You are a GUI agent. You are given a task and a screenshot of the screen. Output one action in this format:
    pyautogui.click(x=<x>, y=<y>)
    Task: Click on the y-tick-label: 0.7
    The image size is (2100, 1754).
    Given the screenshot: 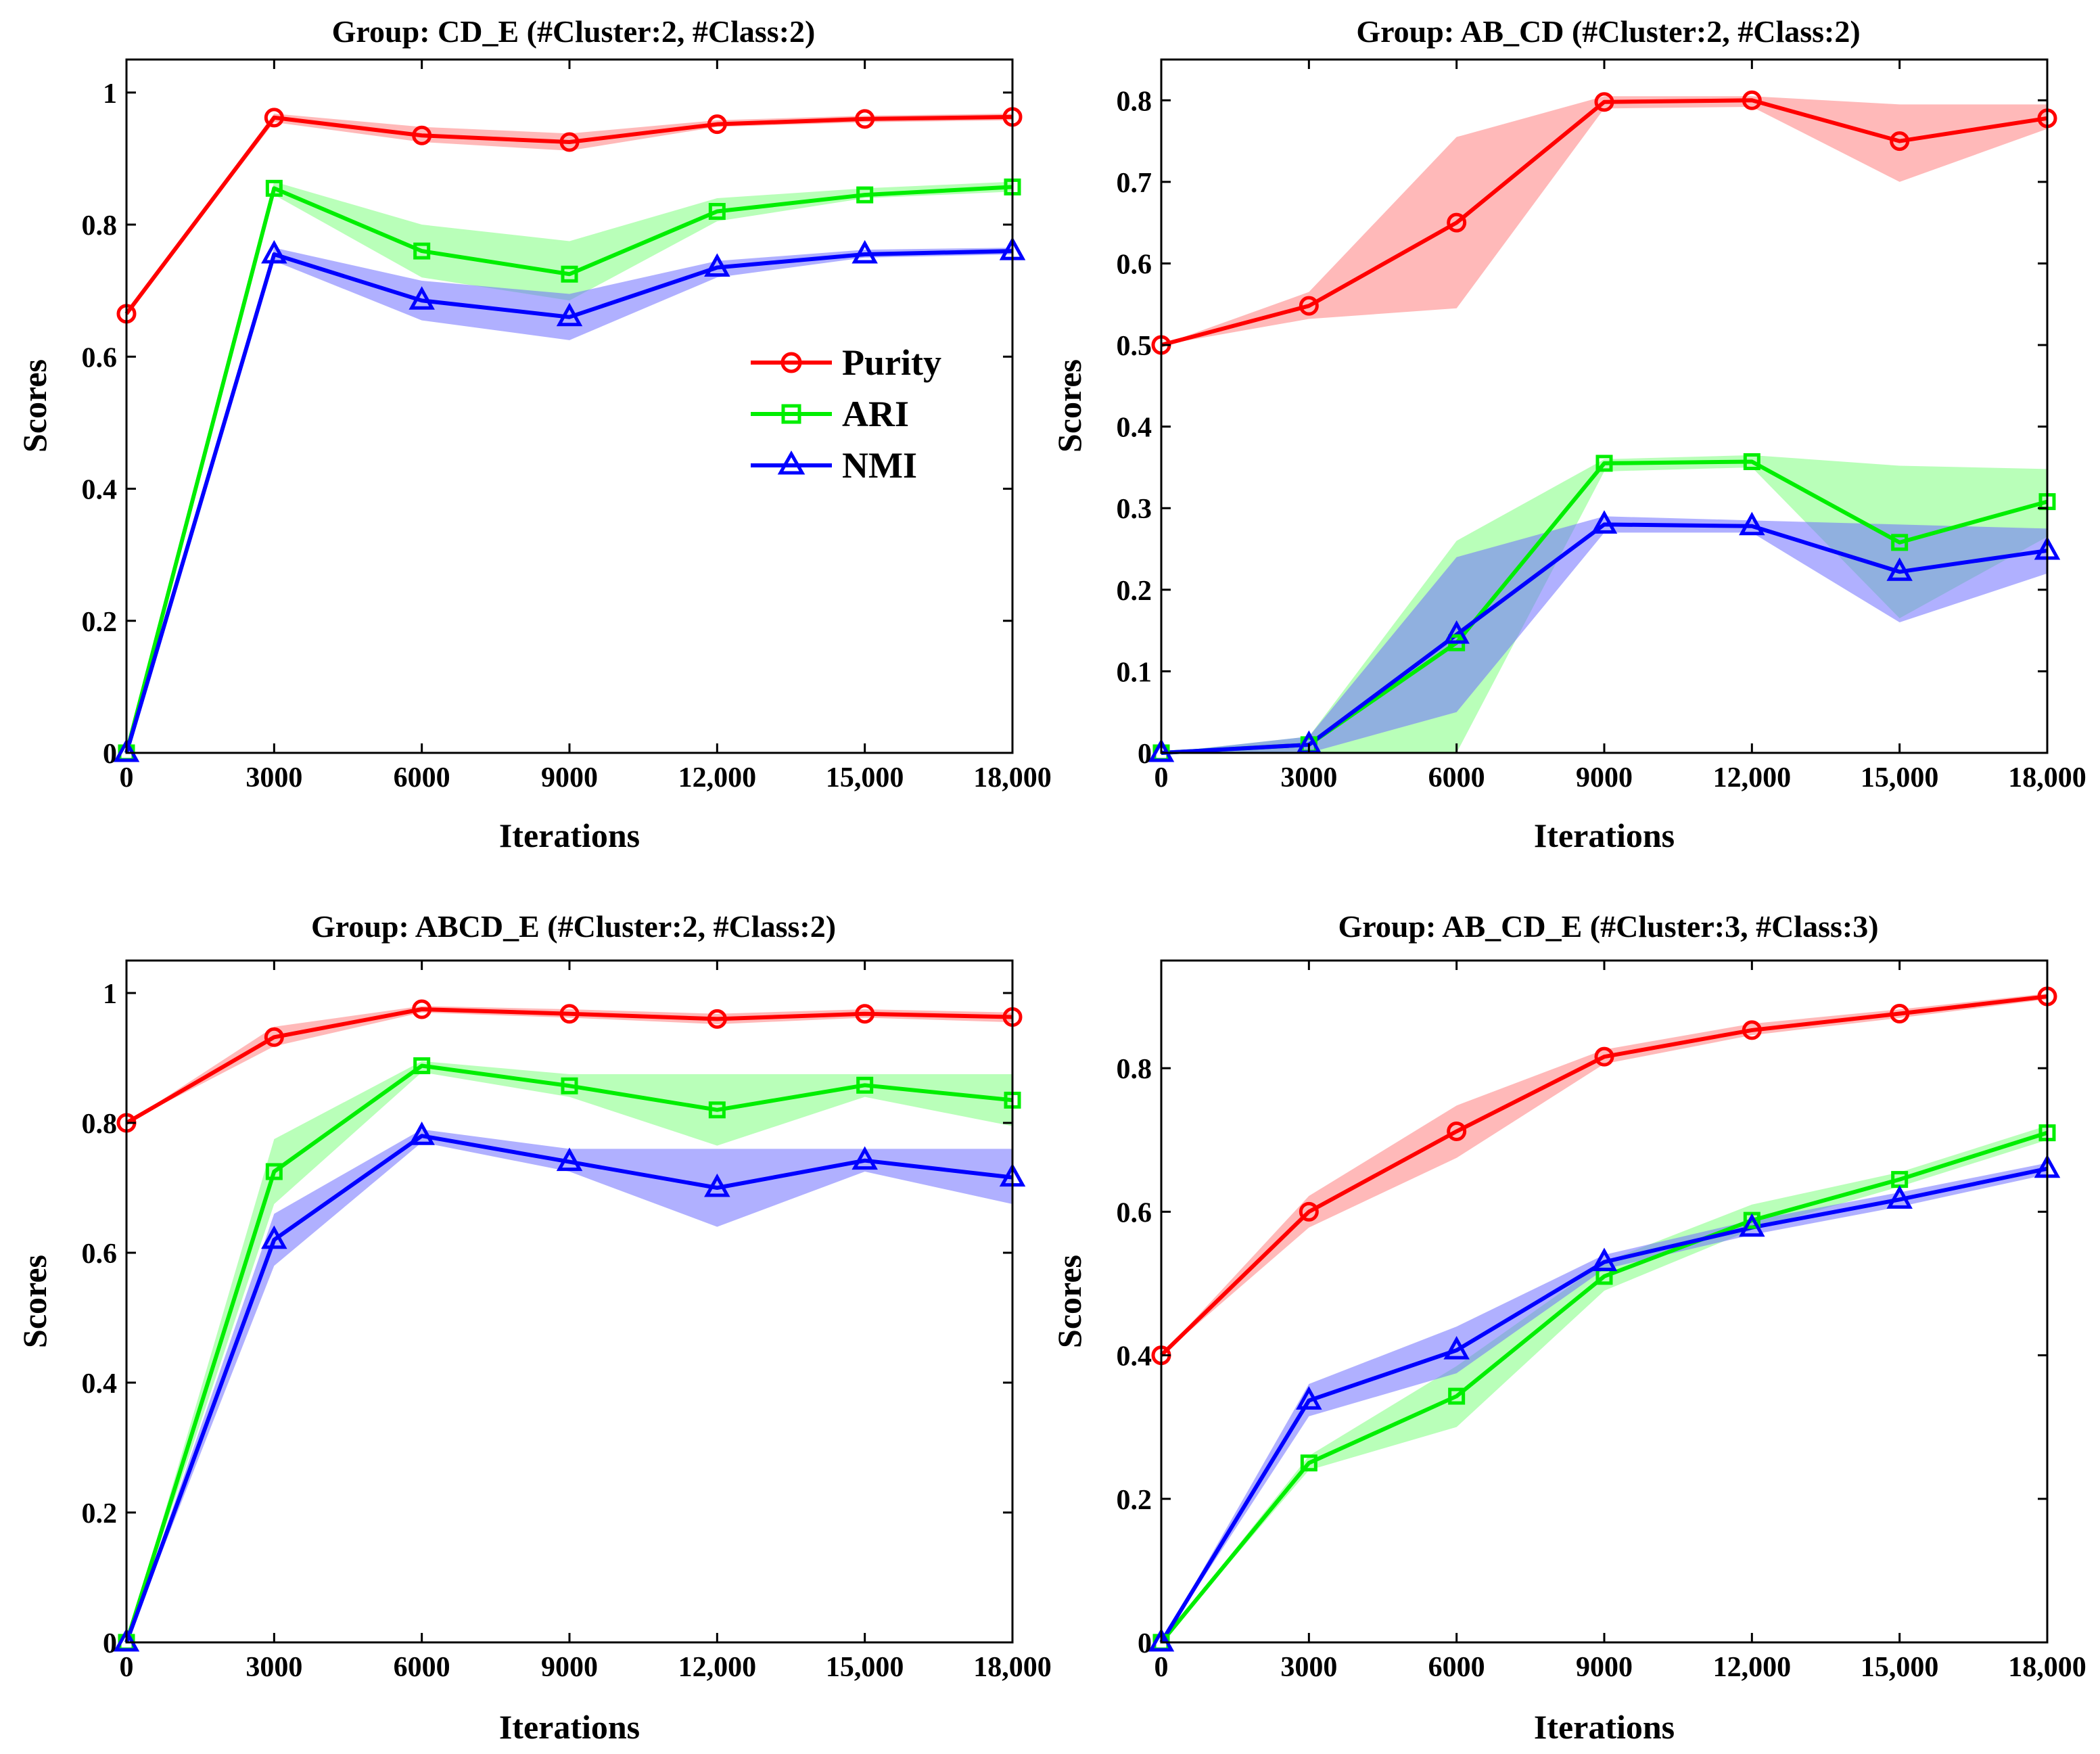 What is the action you would take?
    pyautogui.click(x=1134, y=183)
    